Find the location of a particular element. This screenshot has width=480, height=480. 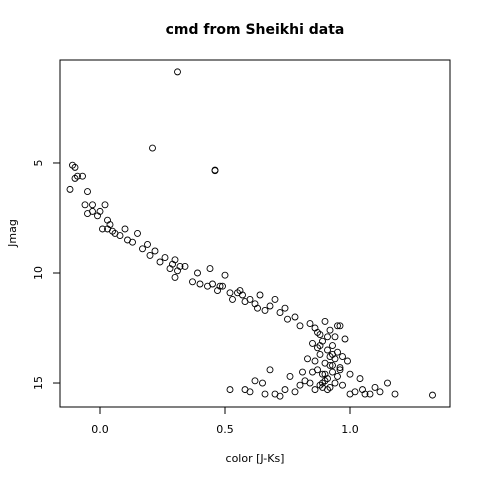

x-tick-label: 1.0 is located at coordinates (350, 429).